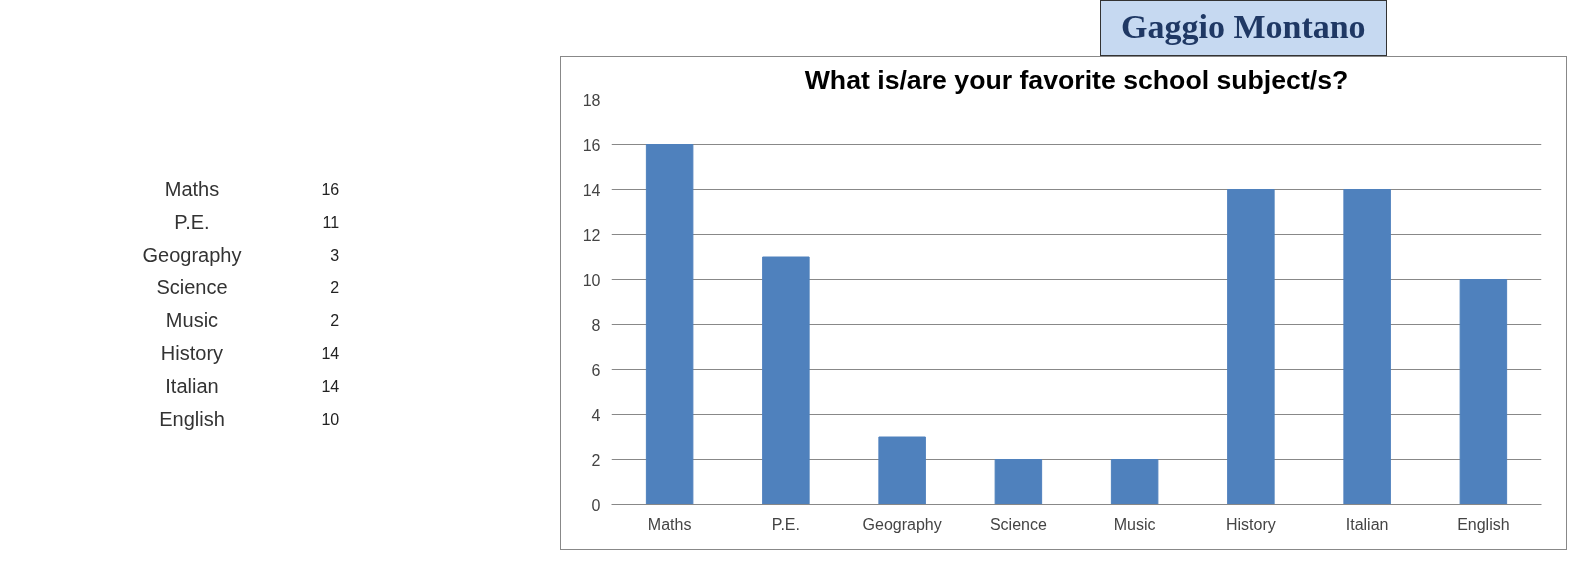  What do you see at coordinates (331, 222) in the screenshot?
I see `data-label: 11` at bounding box center [331, 222].